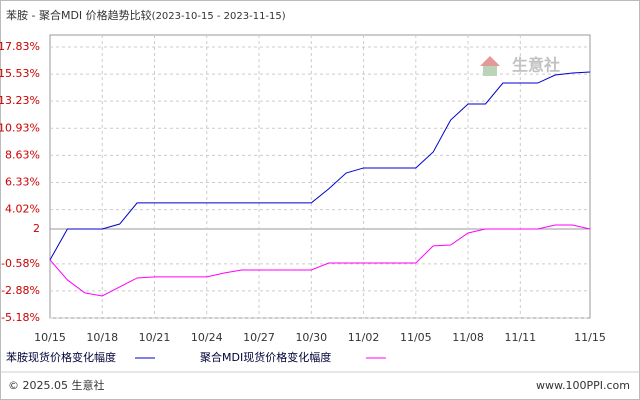 Image resolution: width=640 pixels, height=400 pixels. Describe the element at coordinates (311, 337) in the screenshot. I see `x-tick-label: 10/30` at that location.